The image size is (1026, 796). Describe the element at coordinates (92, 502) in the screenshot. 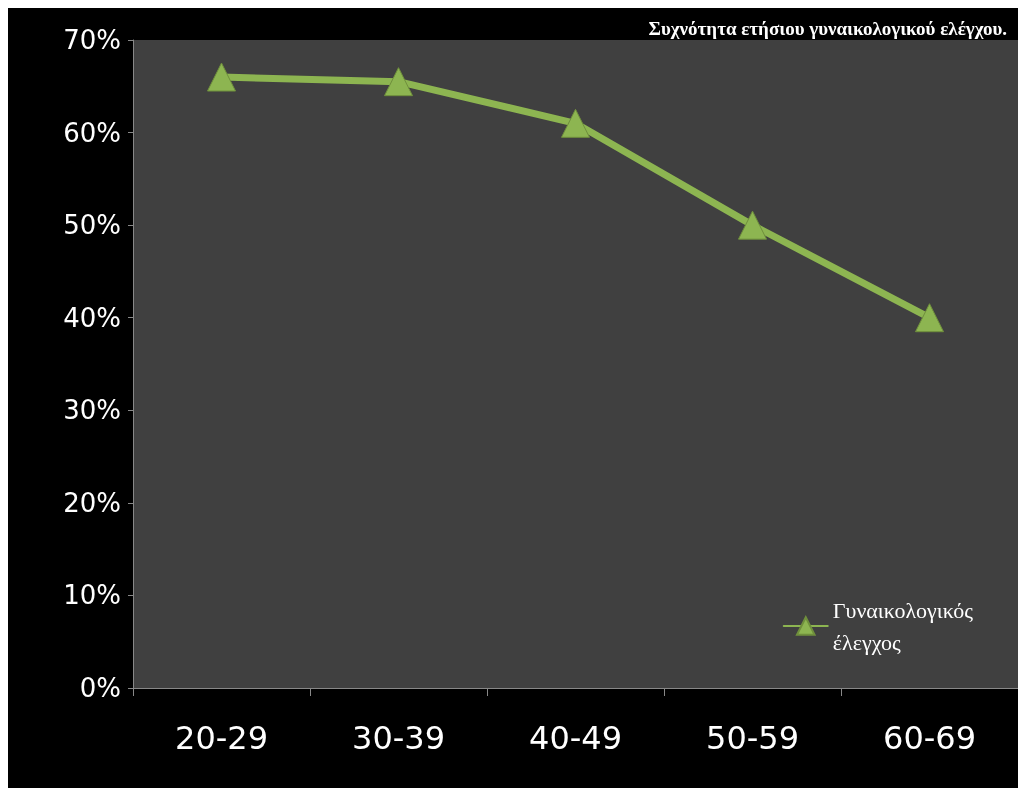

I see `y-tick-label: 20%` at that location.